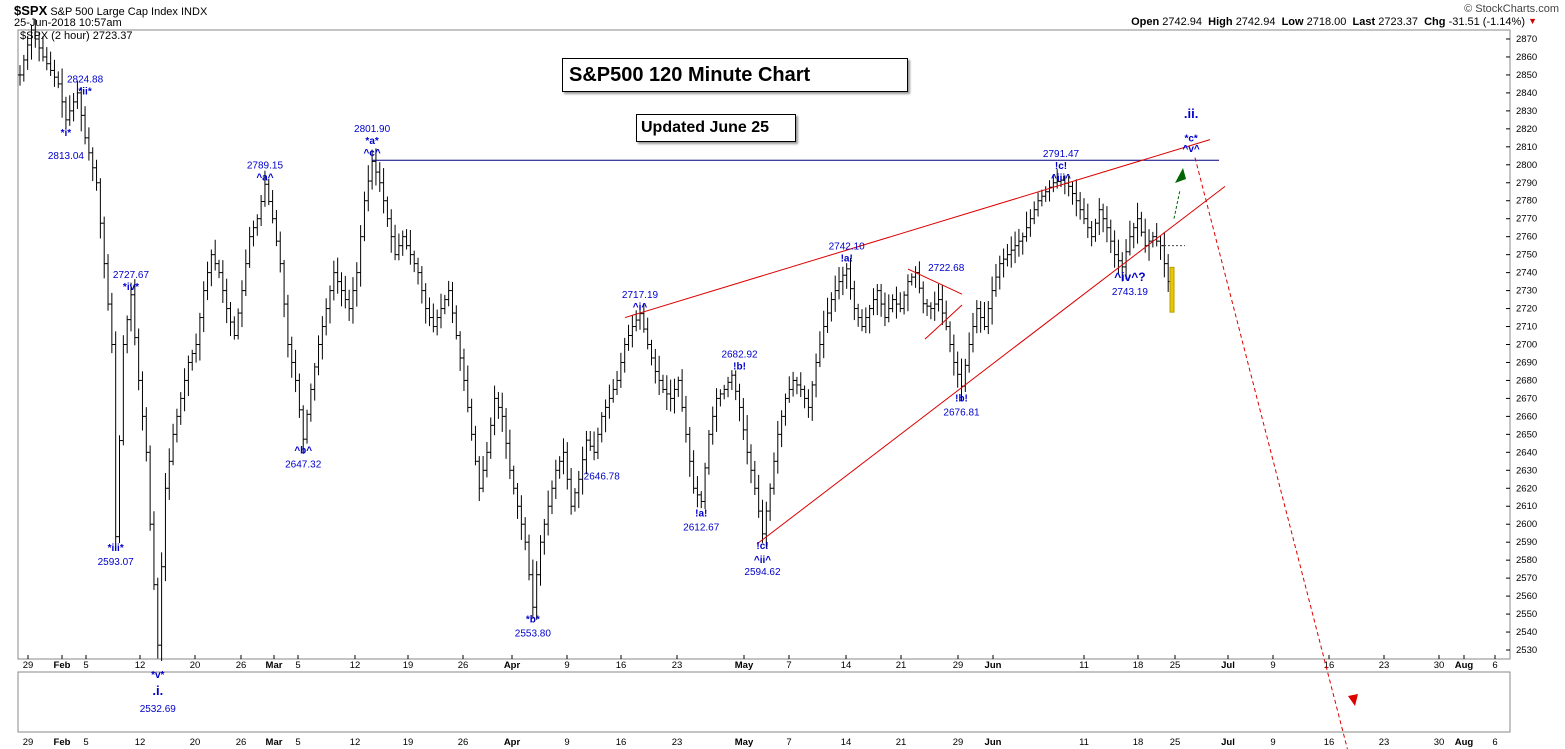  Describe the element at coordinates (265, 166) in the screenshot. I see `wave-value: 2789.15` at that location.